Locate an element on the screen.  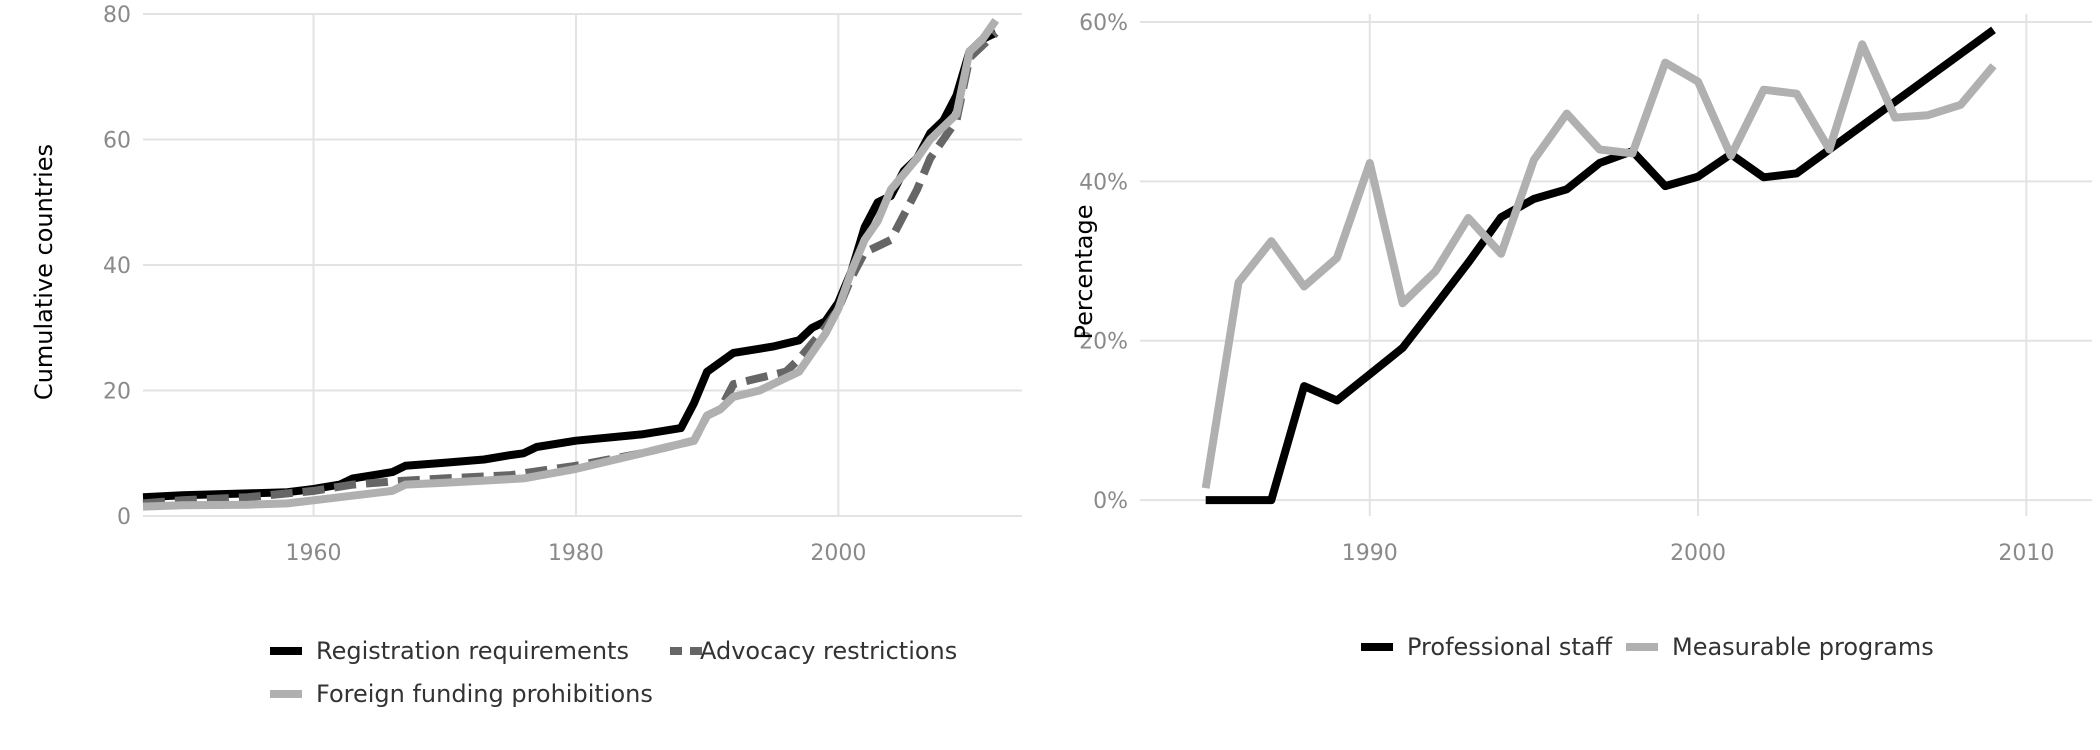
y-tick-label: 0% is located at coordinates (1110, 501).